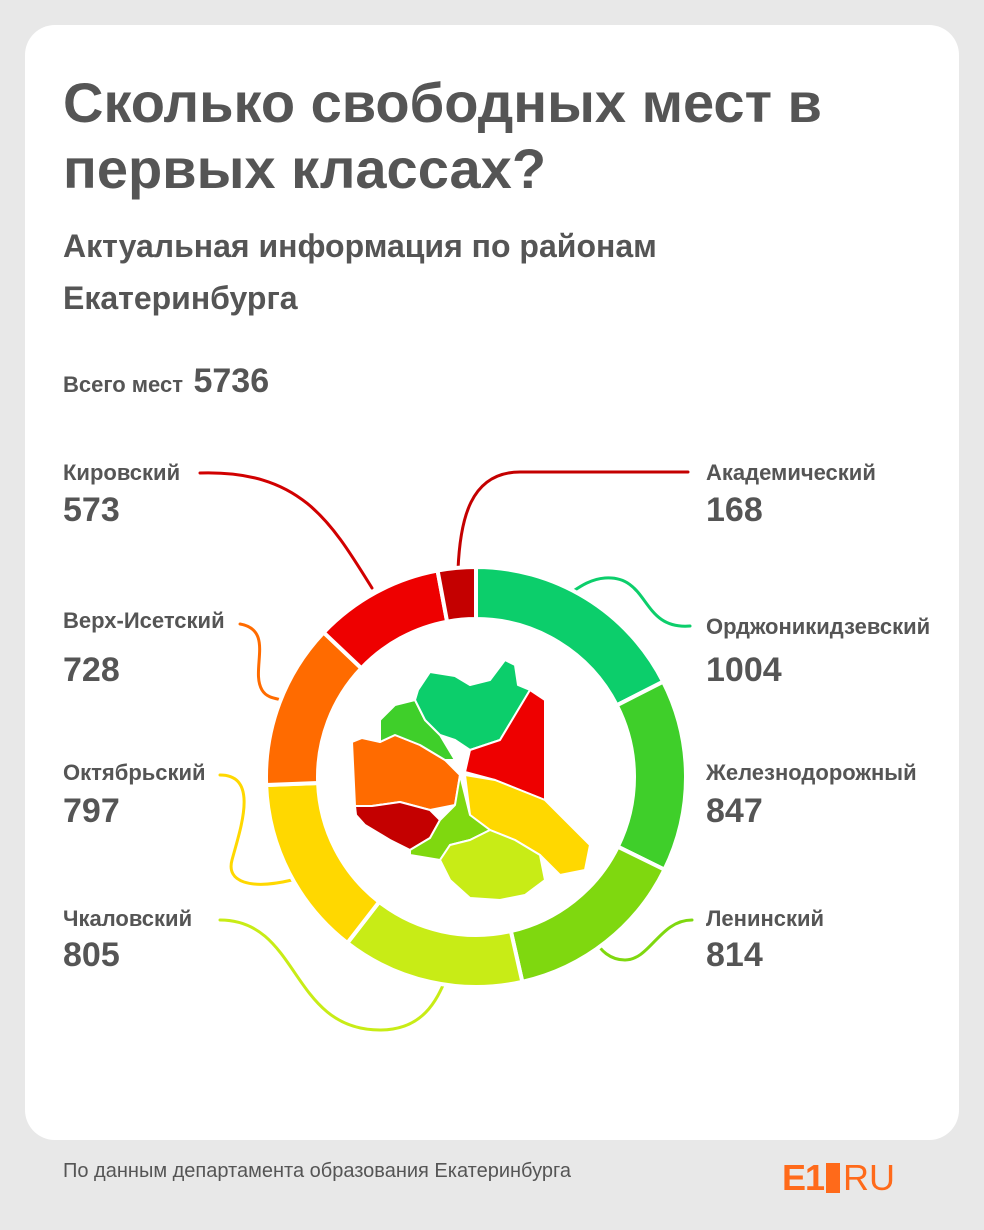 This screenshot has width=984, height=1230. Describe the element at coordinates (765, 918) in the screenshot. I see `label-leninsky: Ленинский` at that location.